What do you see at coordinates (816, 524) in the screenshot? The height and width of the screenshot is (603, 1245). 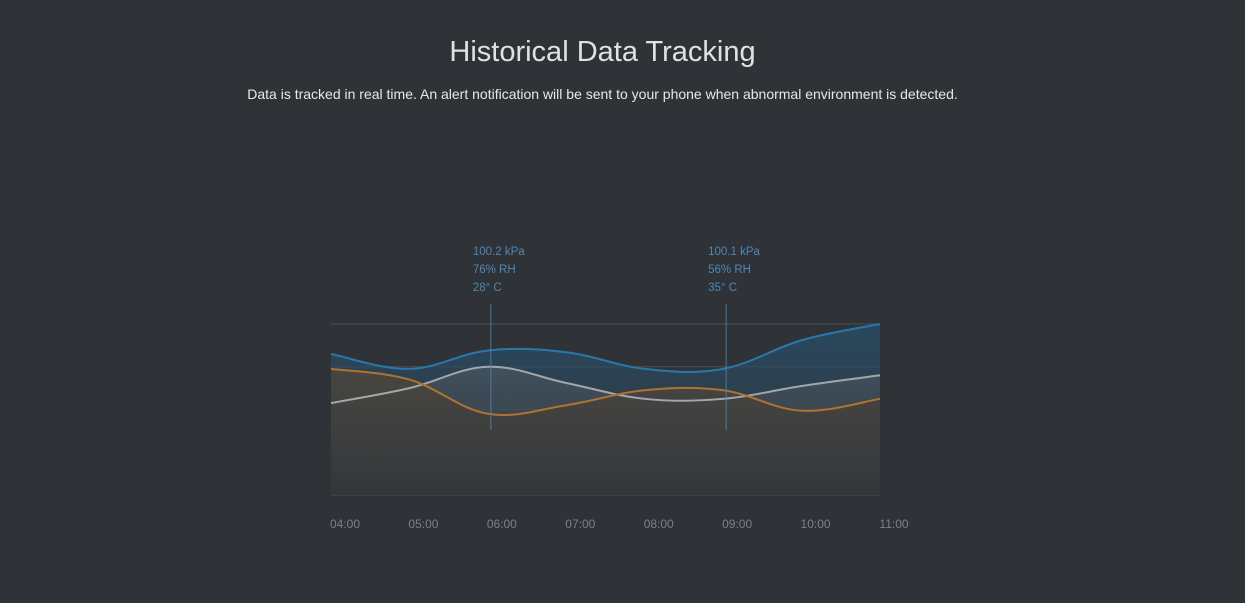 I see `x-tick-label: 10:00` at bounding box center [816, 524].